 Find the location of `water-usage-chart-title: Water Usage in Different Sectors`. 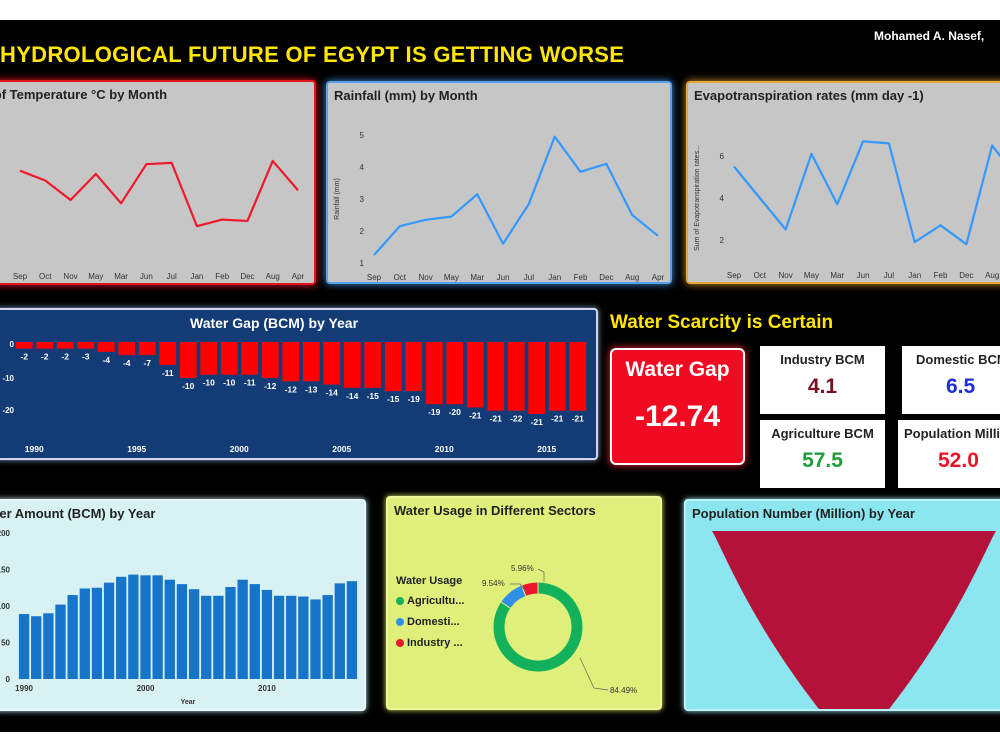

water-usage-chart-title: Water Usage in Different Sectors is located at coordinates (495, 510).